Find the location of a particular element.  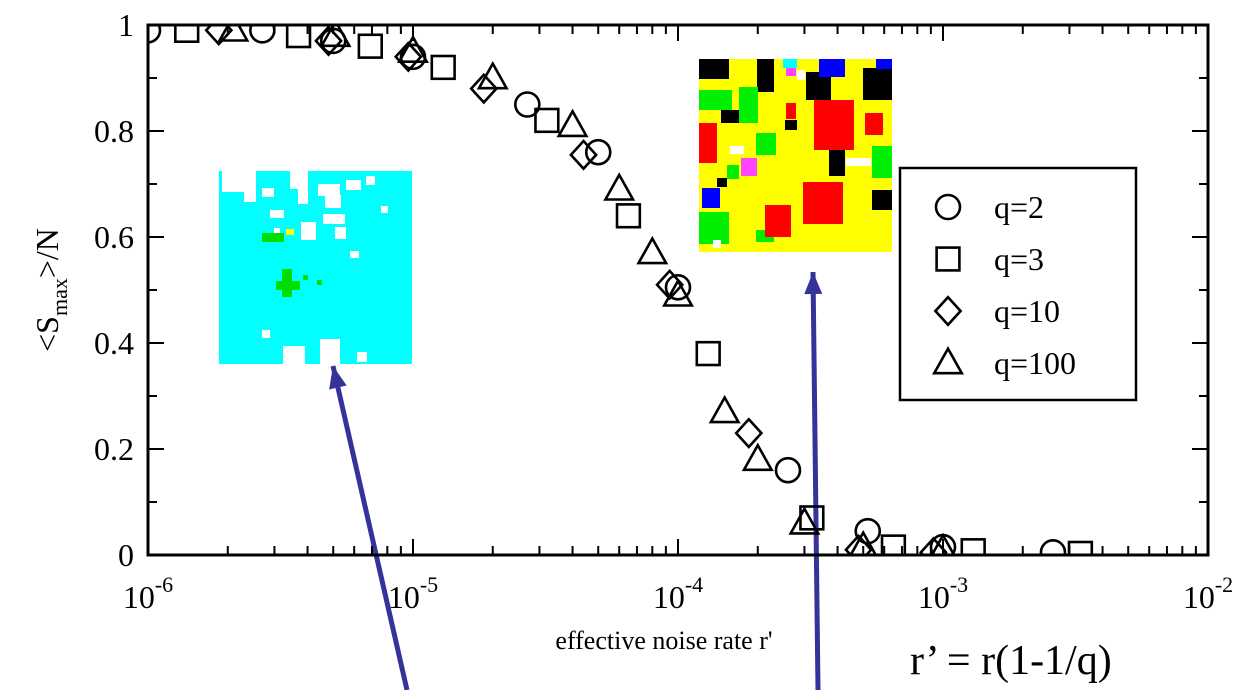

x-tick-label: 10⁻³ is located at coordinates (943, 593).